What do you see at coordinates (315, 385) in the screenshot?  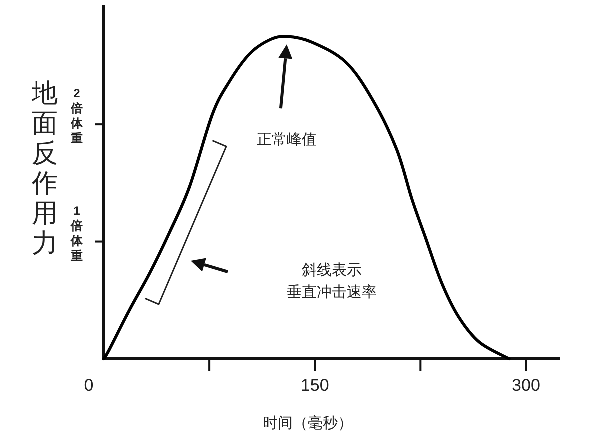 I see `x-tick-label: 150` at bounding box center [315, 385].